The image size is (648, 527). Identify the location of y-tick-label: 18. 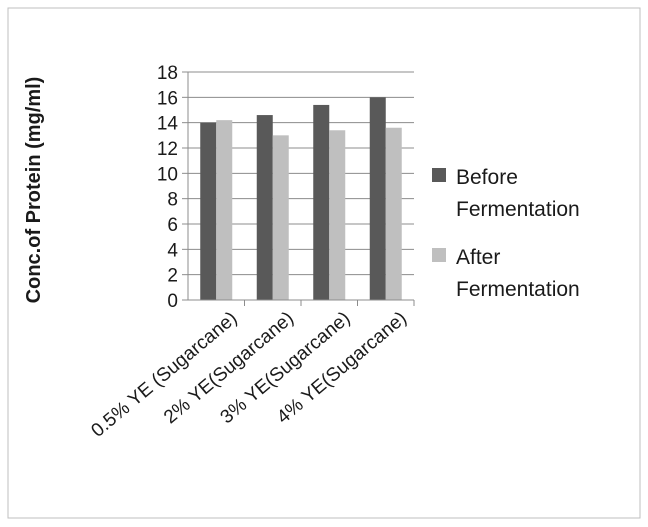
(167, 73).